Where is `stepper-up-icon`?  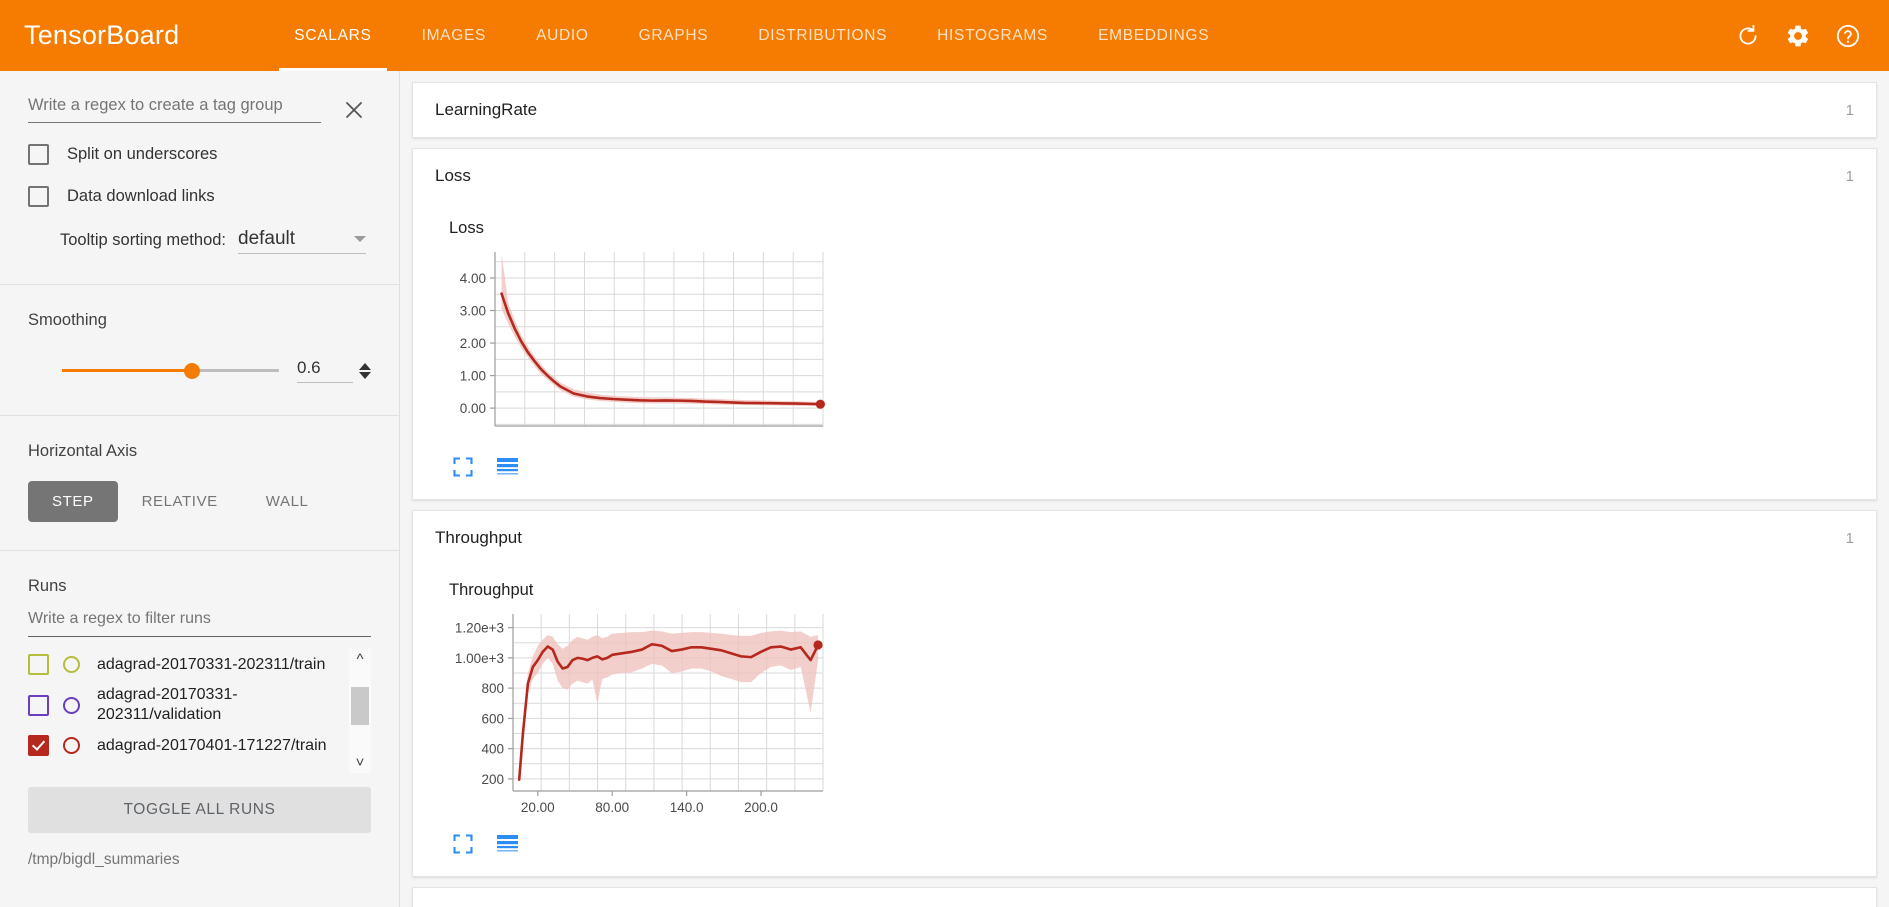 stepper-up-icon is located at coordinates (365, 366).